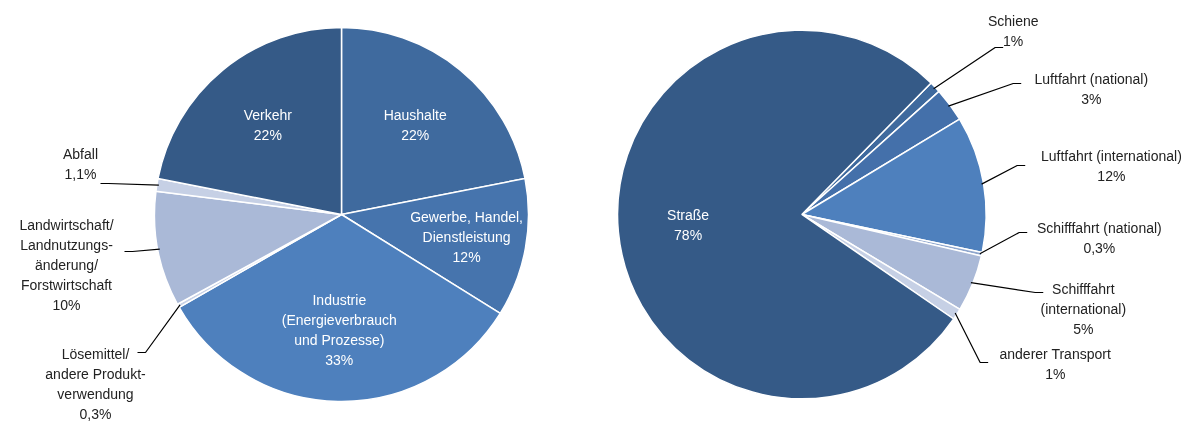  What do you see at coordinates (80, 153) in the screenshot?
I see `slice-label: Abfall` at bounding box center [80, 153].